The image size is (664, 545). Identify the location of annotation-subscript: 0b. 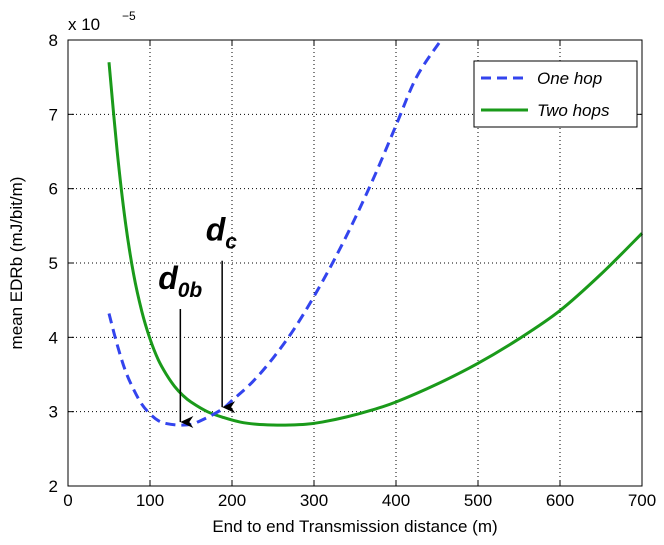
(190, 290).